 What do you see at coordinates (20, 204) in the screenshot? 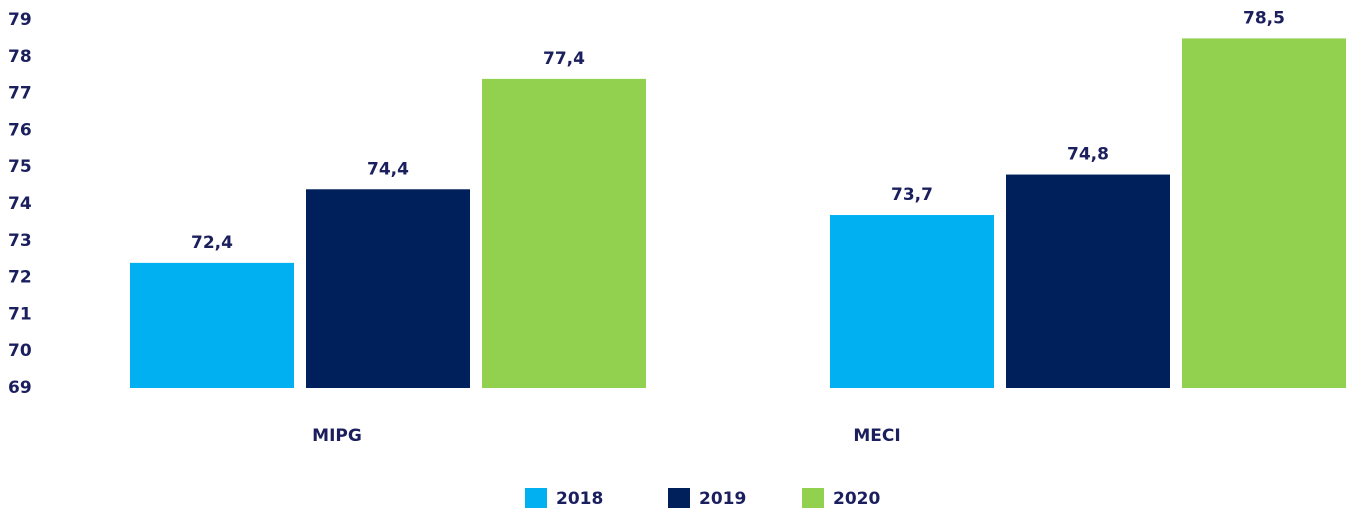
I see `y-tick-label: 74` at bounding box center [20, 204].